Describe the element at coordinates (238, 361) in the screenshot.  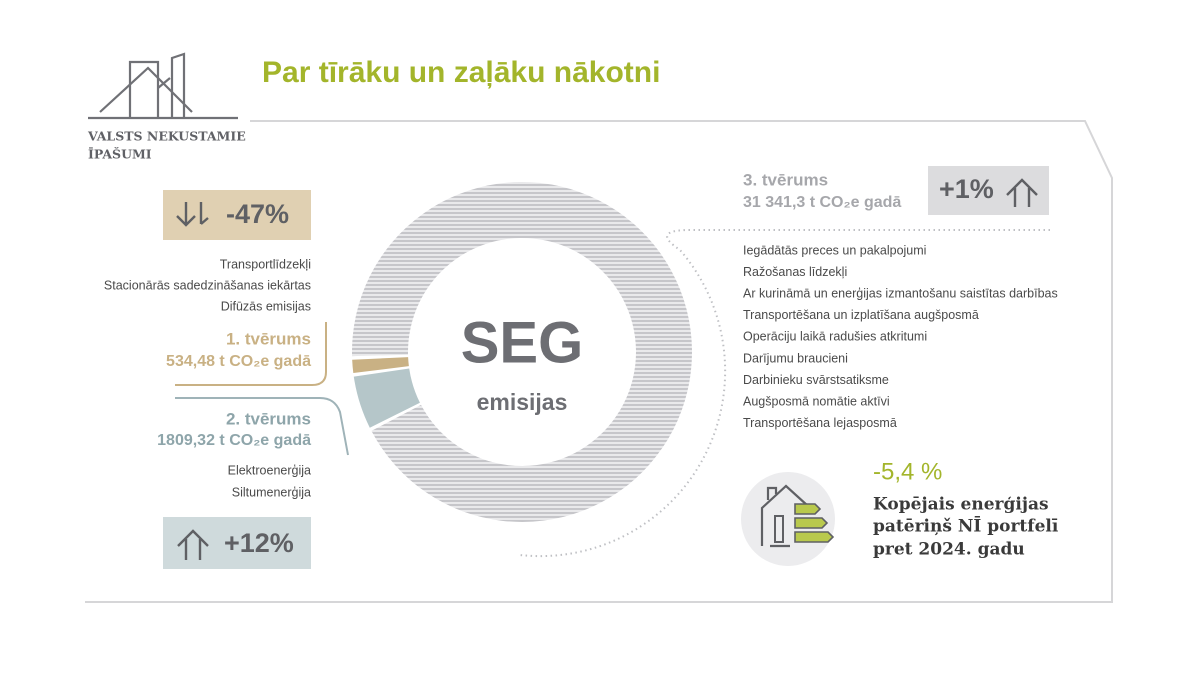
I see `scope-value: 534,48 t CO₂e gadā` at that location.